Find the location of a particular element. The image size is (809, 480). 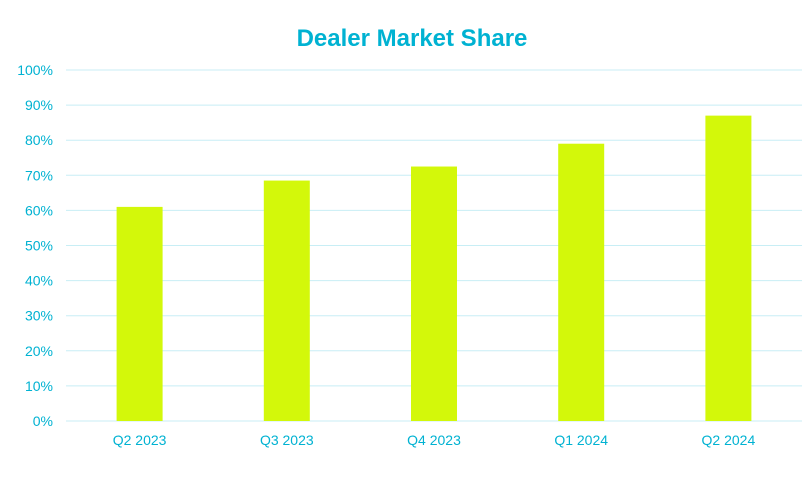

y-tick-label: 50% is located at coordinates (39, 246).